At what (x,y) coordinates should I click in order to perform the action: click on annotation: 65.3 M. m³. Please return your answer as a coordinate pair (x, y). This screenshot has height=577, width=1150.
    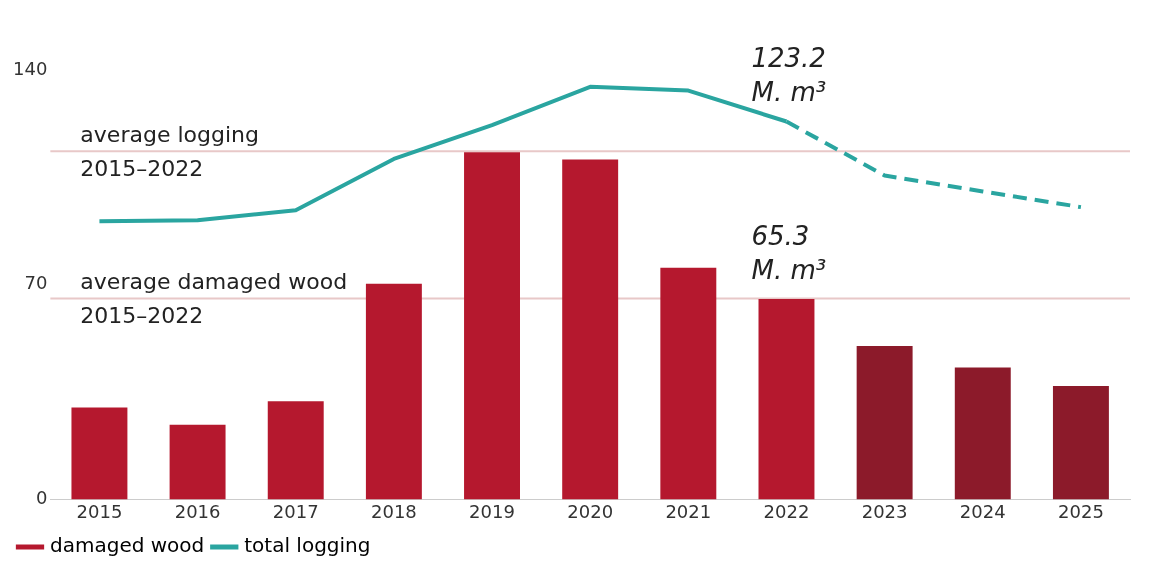
    Looking at the image, I should click on (789, 252).